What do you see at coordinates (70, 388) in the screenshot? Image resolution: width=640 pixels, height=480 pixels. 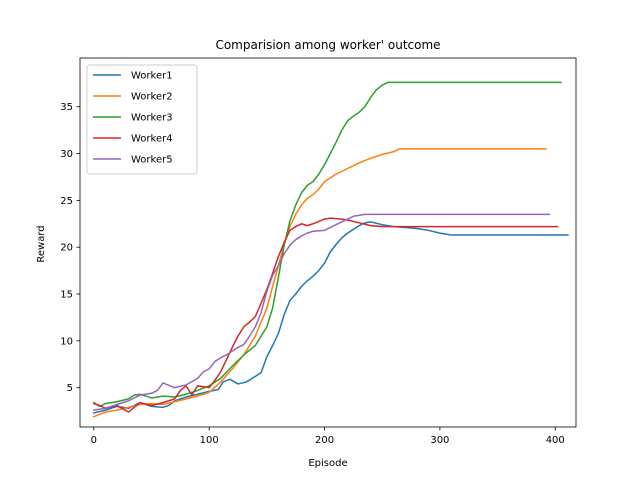 I see `y-tick-label: 5` at bounding box center [70, 388].